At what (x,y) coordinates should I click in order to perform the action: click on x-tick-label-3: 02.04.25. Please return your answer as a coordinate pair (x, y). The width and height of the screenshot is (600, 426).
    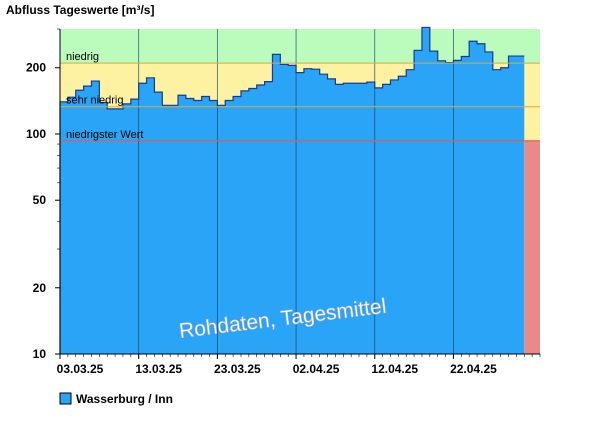
    Looking at the image, I should click on (316, 369).